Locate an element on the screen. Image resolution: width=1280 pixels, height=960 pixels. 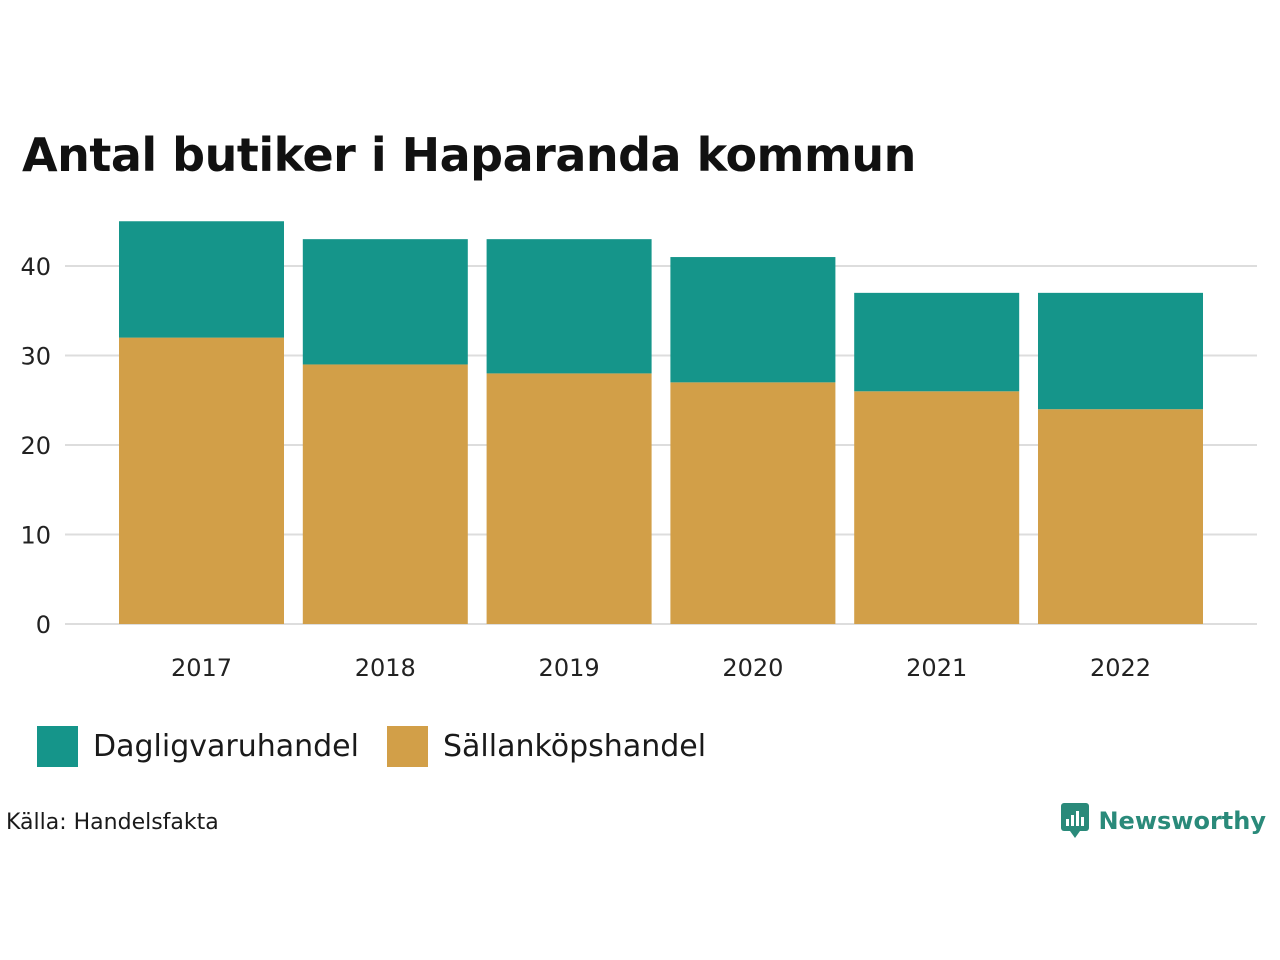
legend-label: Sällanköpshandel is located at coordinates (574, 746).